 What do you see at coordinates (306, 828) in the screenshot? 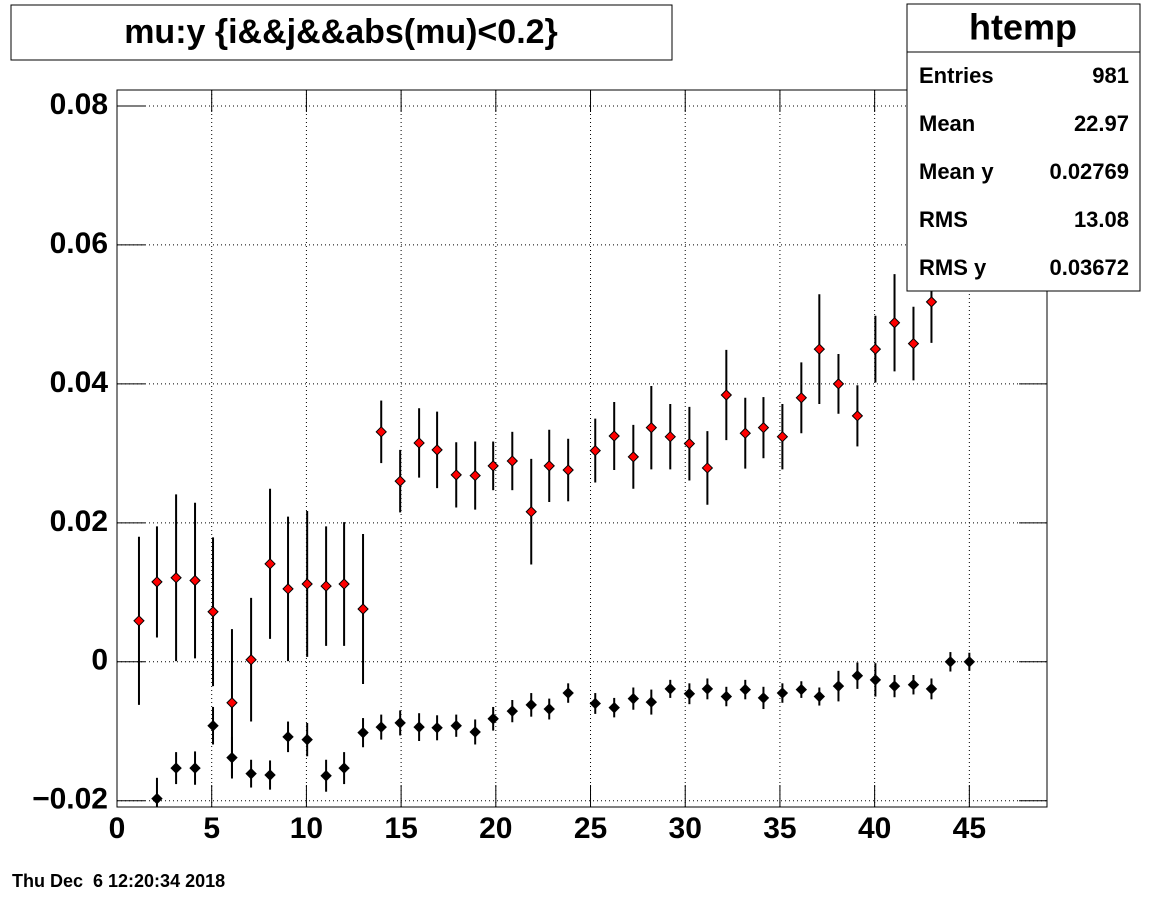
I see `x-tick-label: 10` at bounding box center [306, 828].